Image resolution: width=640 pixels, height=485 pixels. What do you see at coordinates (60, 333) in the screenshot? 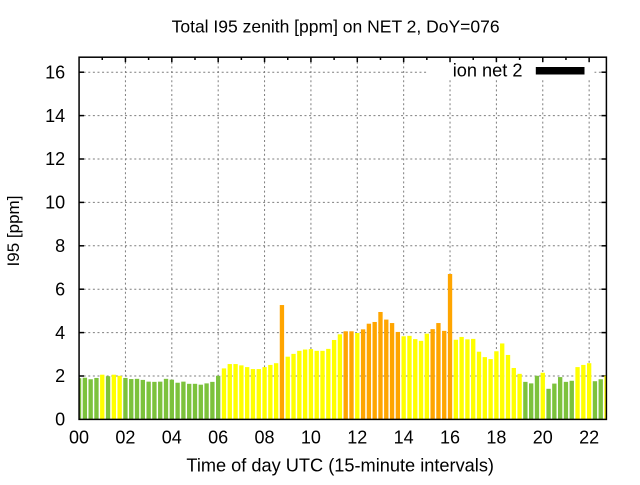
I see `svg-text: 4` at bounding box center [60, 333].